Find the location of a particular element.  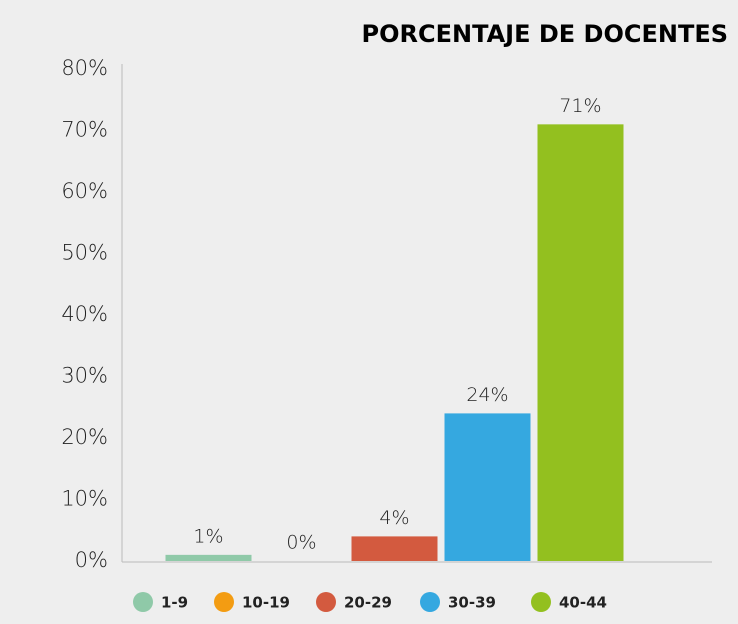

y-tick-label: 40% is located at coordinates (84, 314).